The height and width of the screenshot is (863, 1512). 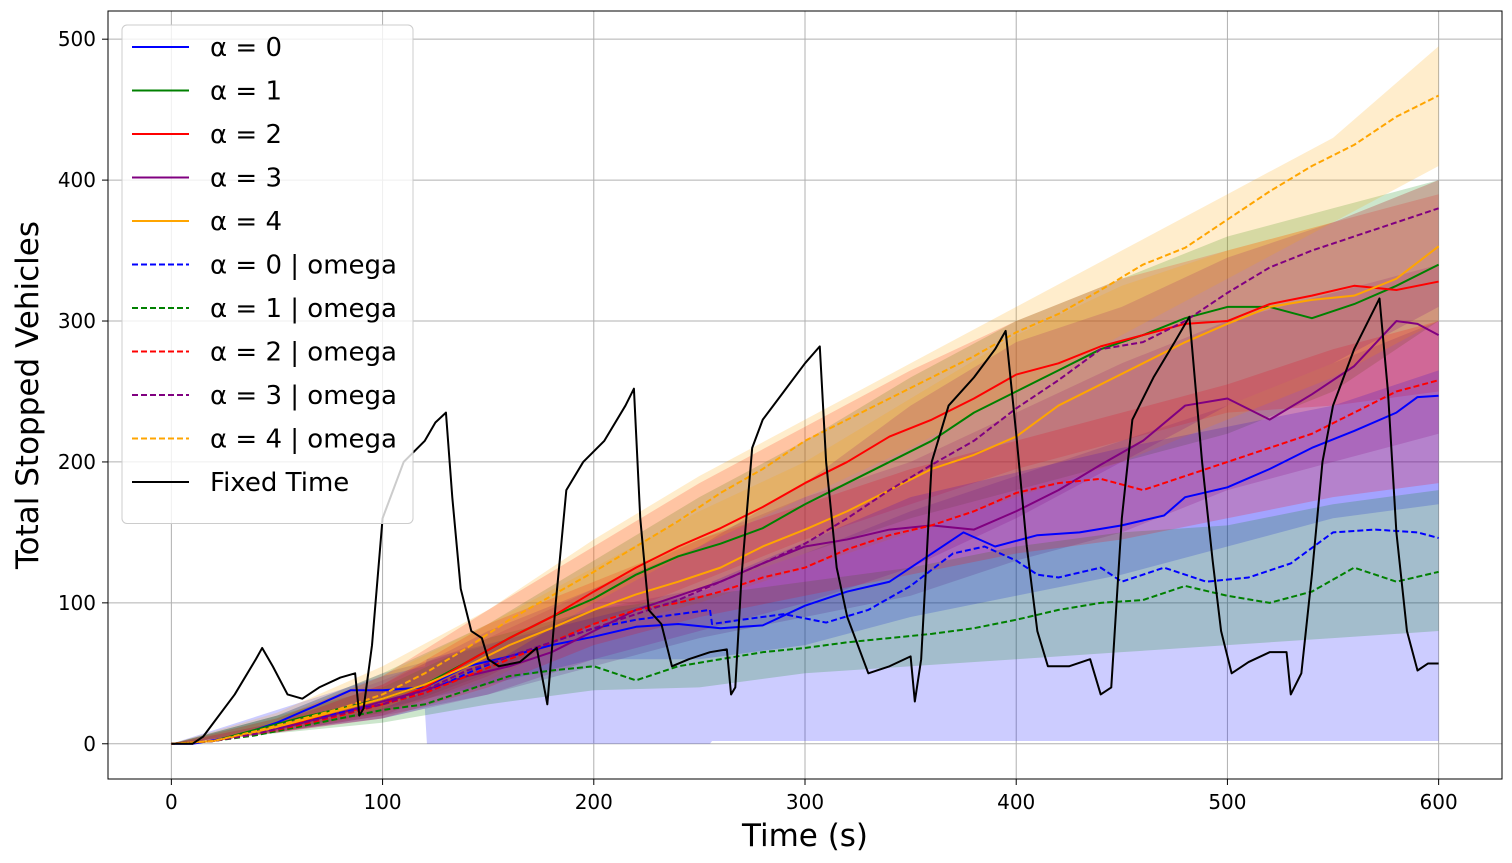 What do you see at coordinates (303, 266) in the screenshot?
I see `legend-label: α = 0 | omega` at bounding box center [303, 266].